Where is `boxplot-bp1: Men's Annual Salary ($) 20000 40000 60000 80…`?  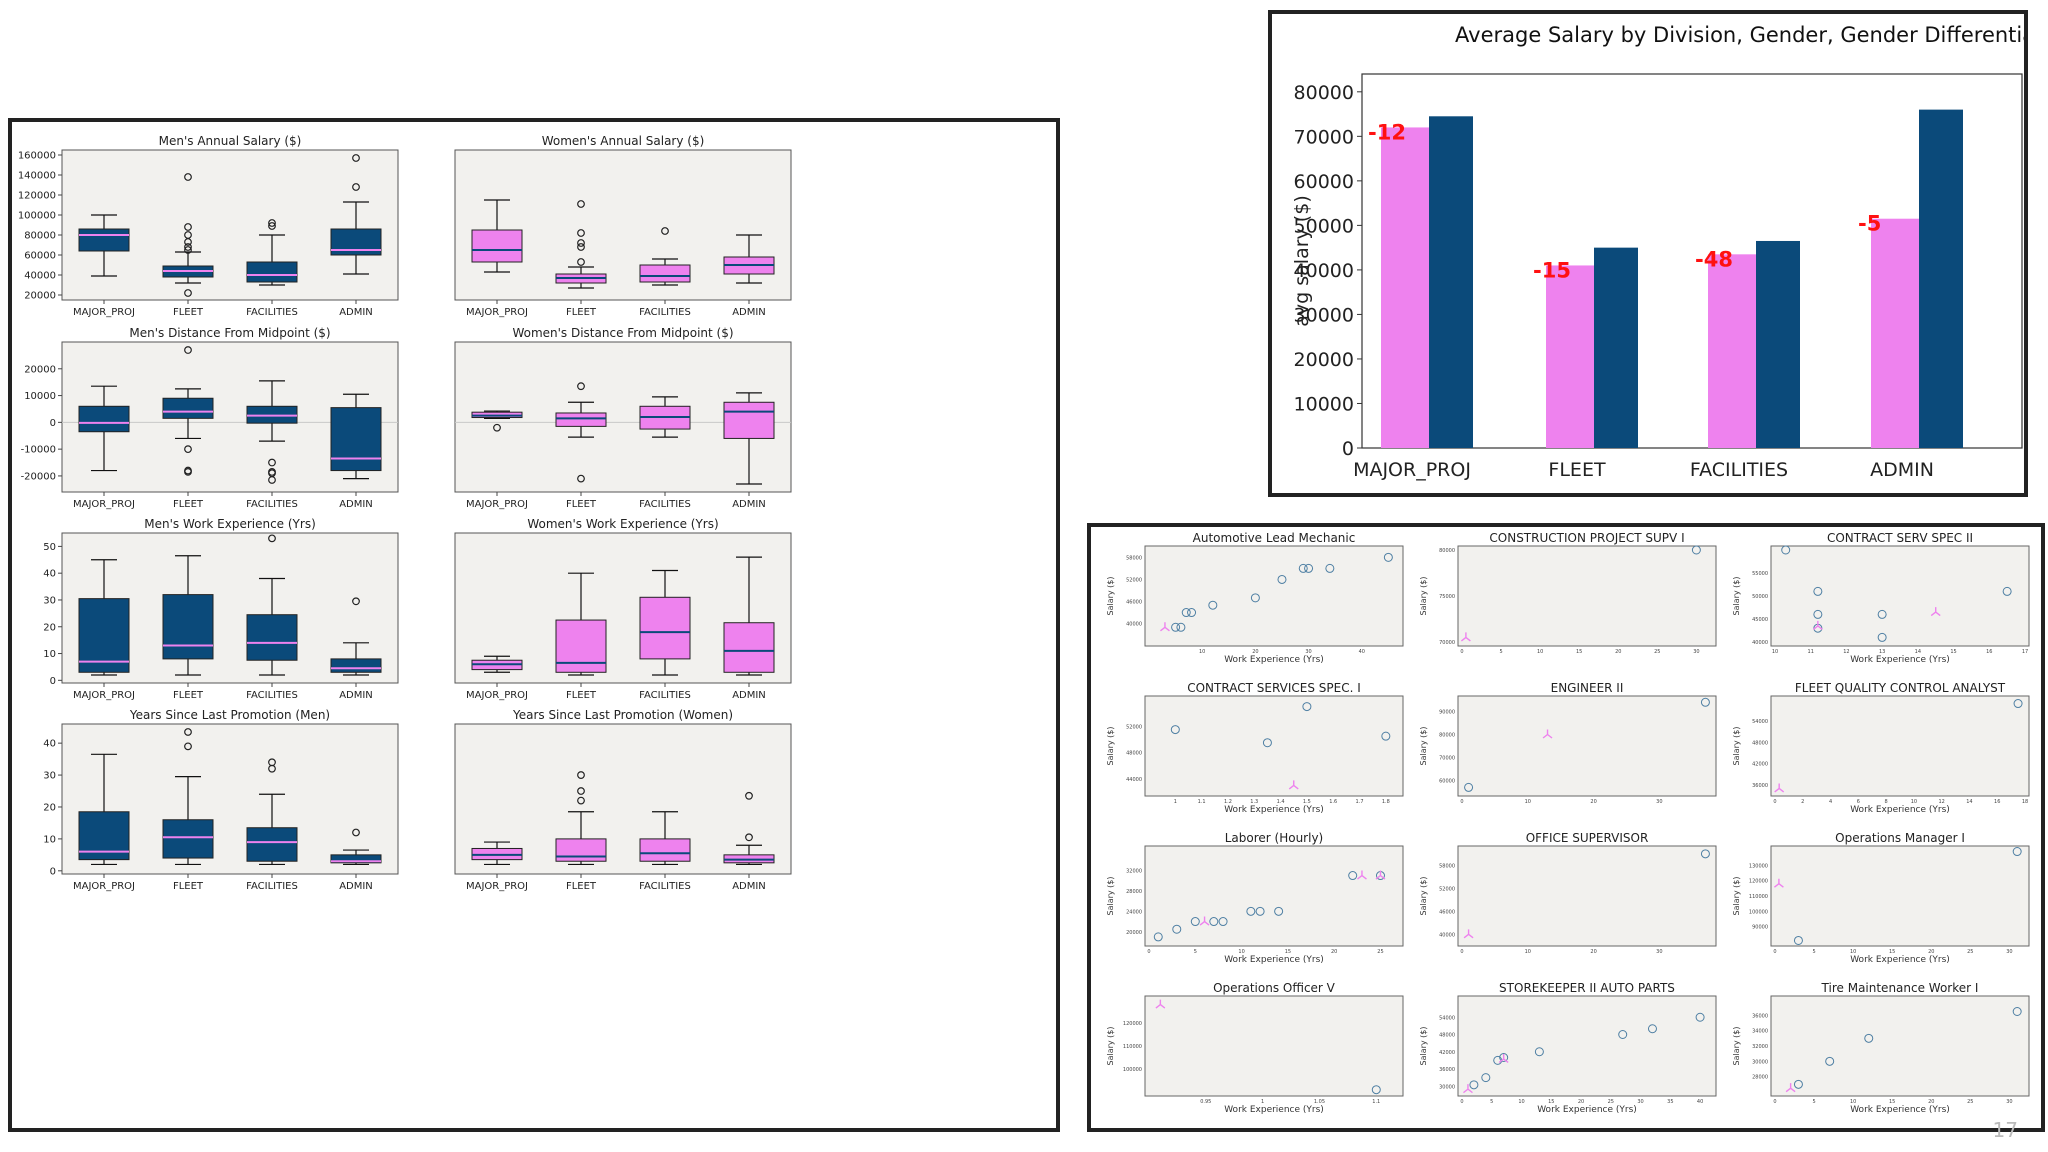
boxplot-bp1: Men's Annual Salary ($) 20000 40000 60000 80… is located at coordinates (208, 226).